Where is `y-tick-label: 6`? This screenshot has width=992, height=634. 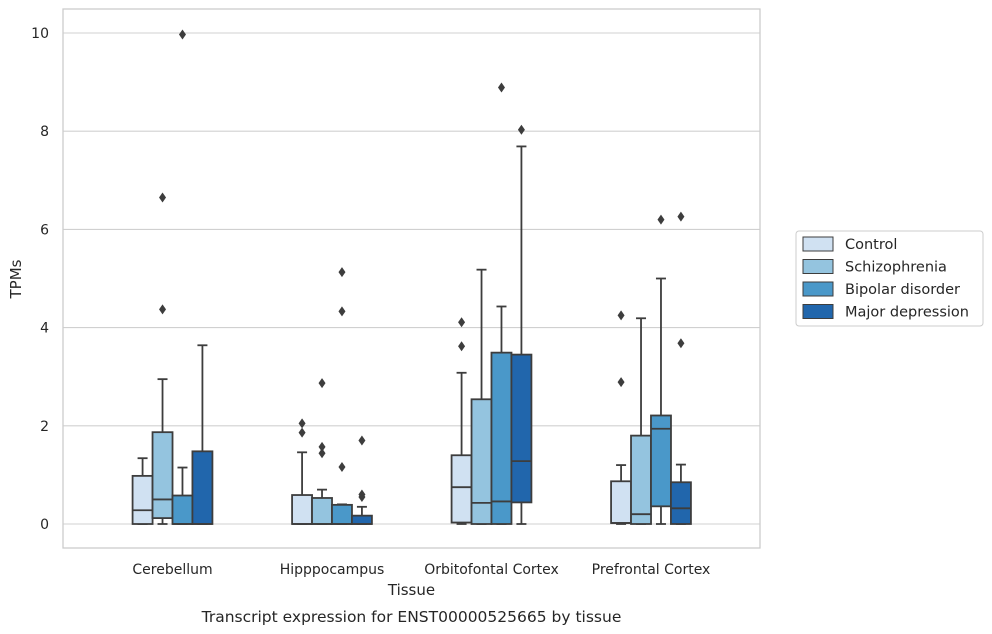
y-tick-label: 6 is located at coordinates (44, 230).